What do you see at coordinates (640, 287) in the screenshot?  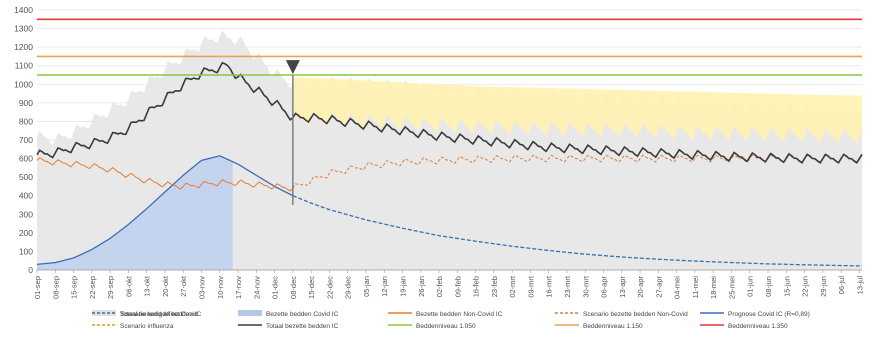 I see `x-tick-label: 20-apr` at bounding box center [640, 287].